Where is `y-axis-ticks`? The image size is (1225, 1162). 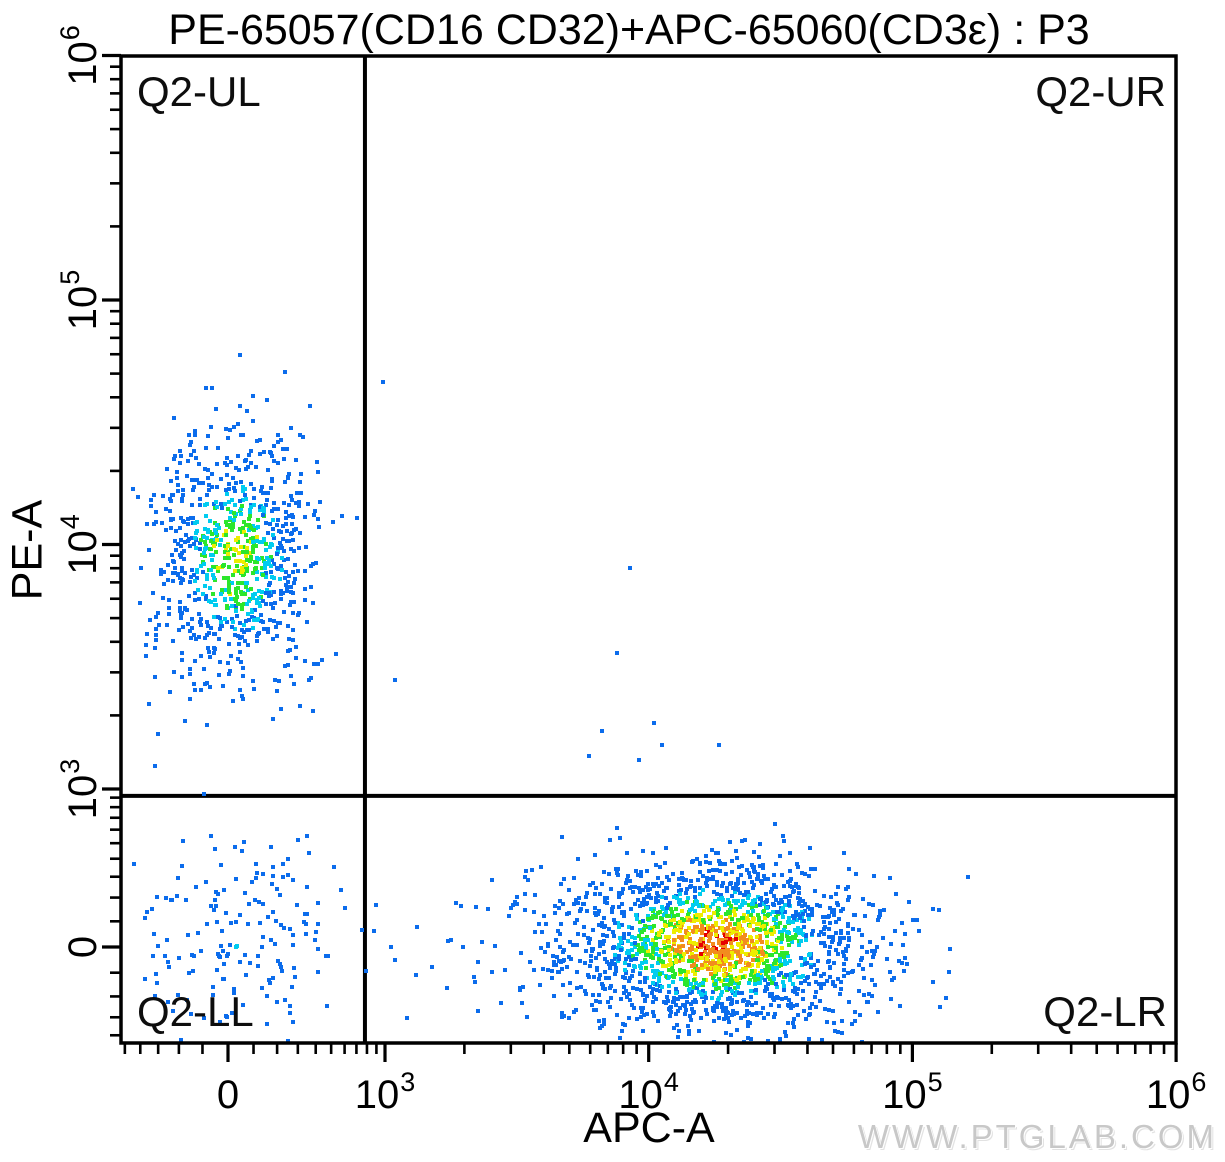
y-axis-ticks is located at coordinates (111, 545).